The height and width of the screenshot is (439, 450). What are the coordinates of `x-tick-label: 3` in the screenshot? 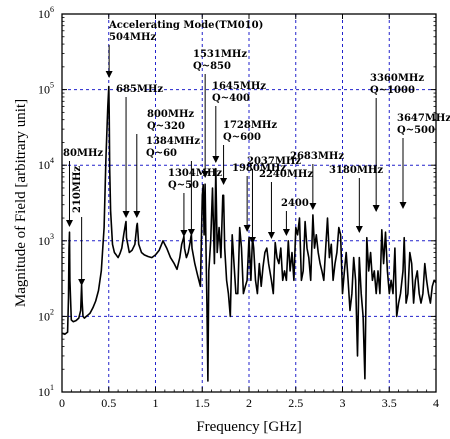 It's located at (343, 403).